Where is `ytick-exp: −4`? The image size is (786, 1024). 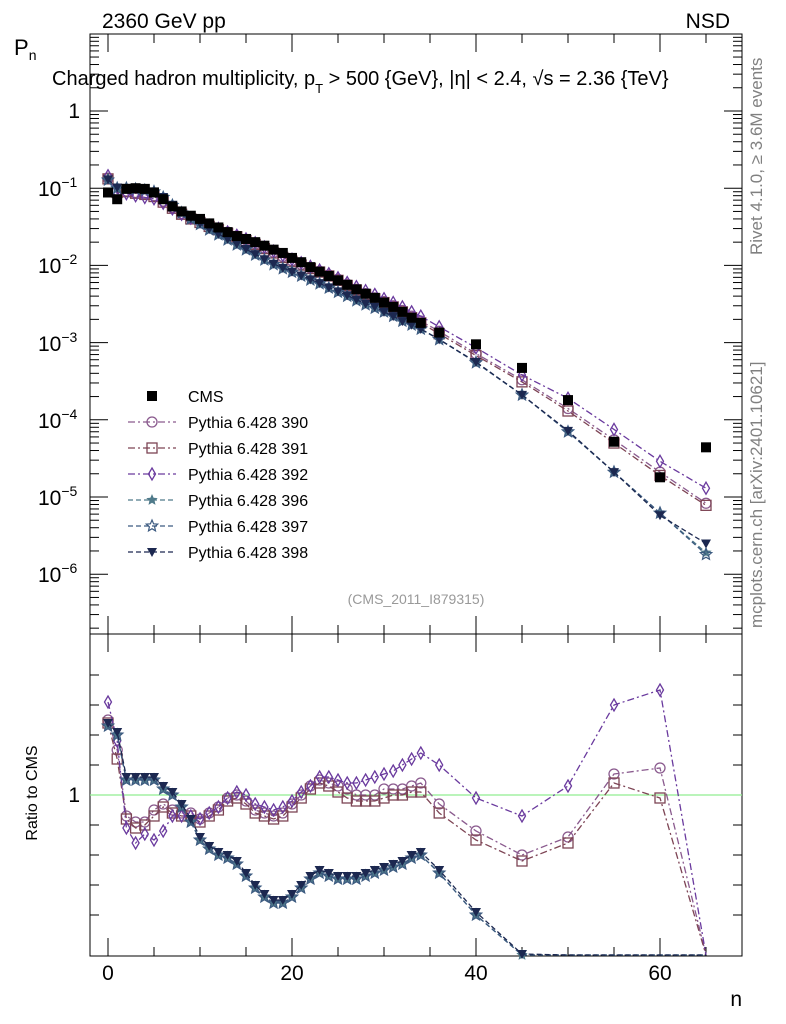
ytick-exp: −4 is located at coordinates (69, 414).